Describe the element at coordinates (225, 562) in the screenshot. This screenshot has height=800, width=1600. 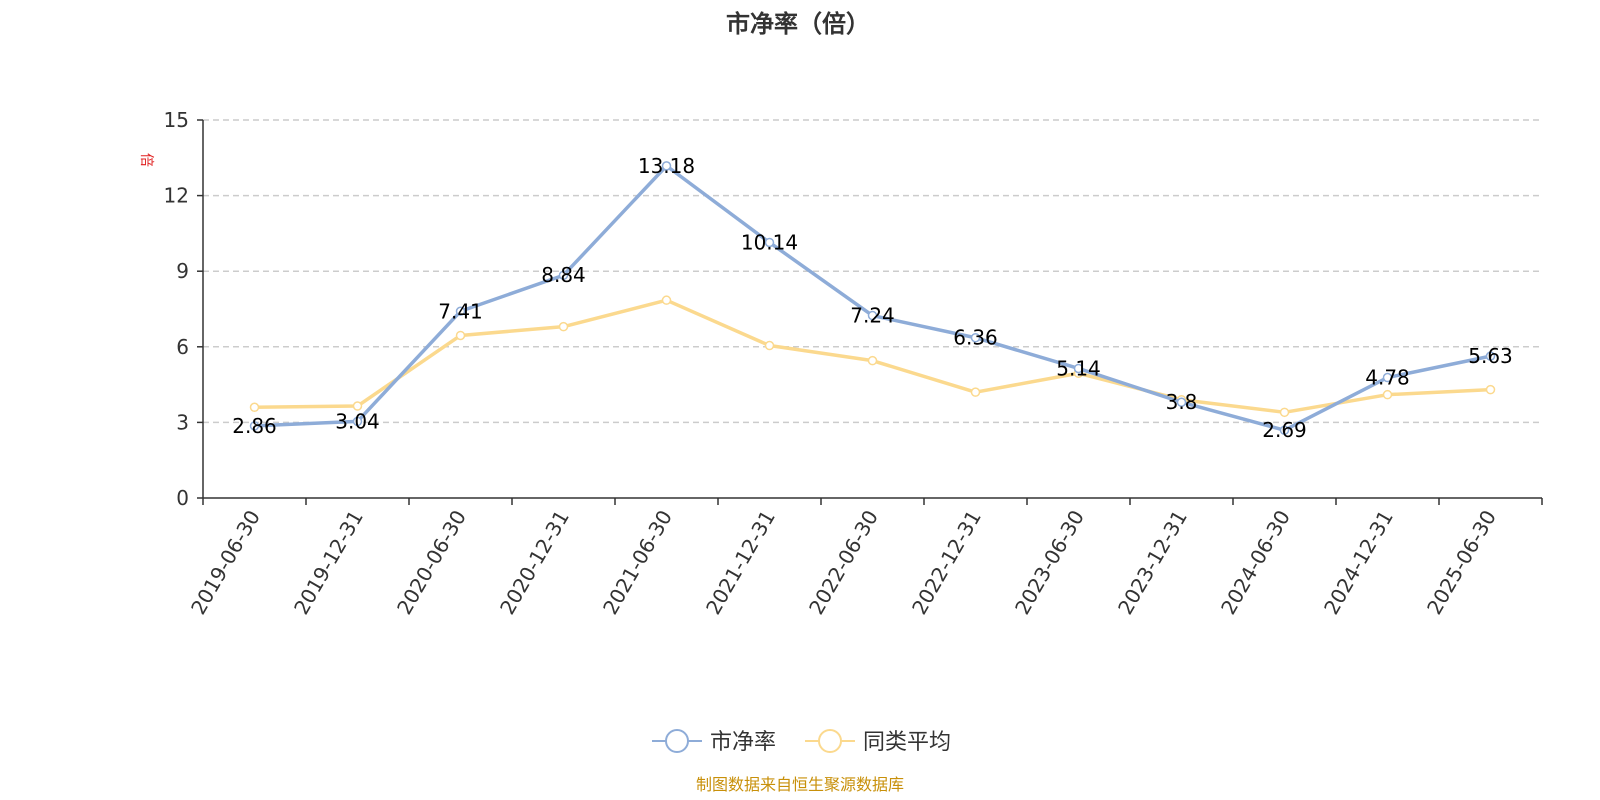
I see `x-tick-label-0: 2019-06-30` at that location.